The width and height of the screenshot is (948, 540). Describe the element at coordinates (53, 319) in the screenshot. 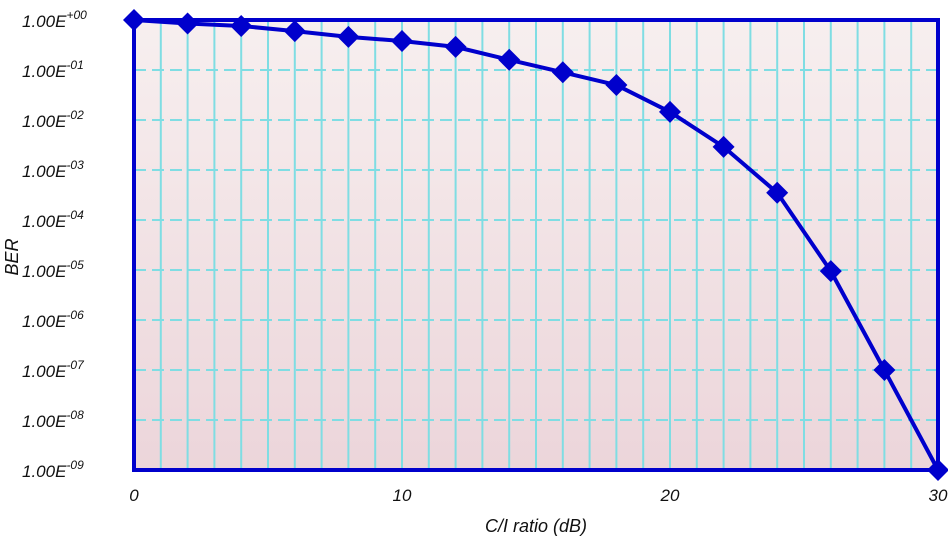

I see `y-tick-label: 1.00E-06` at that location.